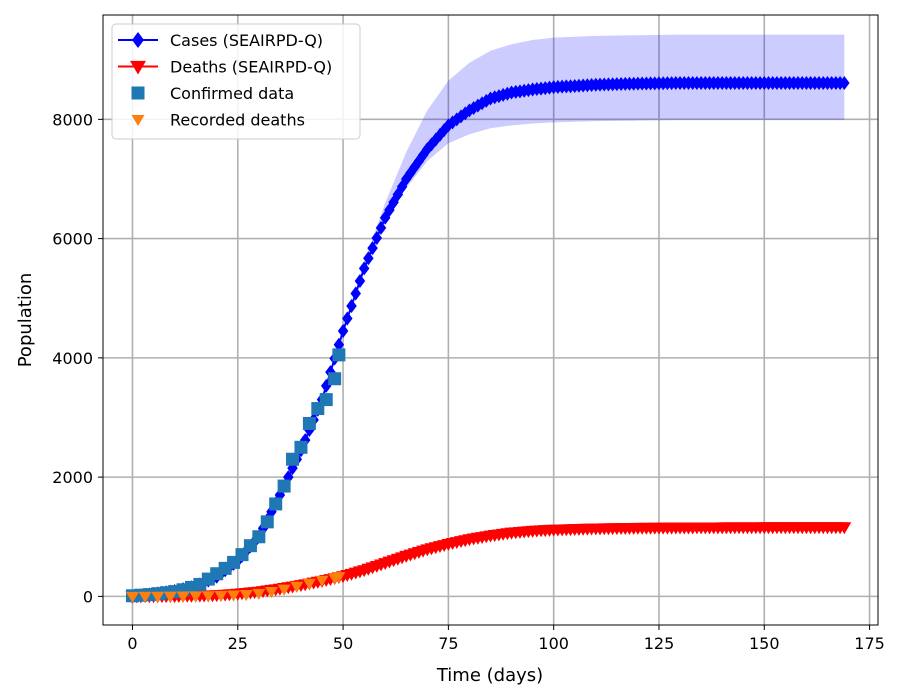 The height and width of the screenshot is (700, 900). Describe the element at coordinates (237, 120) in the screenshot. I see `legend-label: Recorded deaths` at that location.